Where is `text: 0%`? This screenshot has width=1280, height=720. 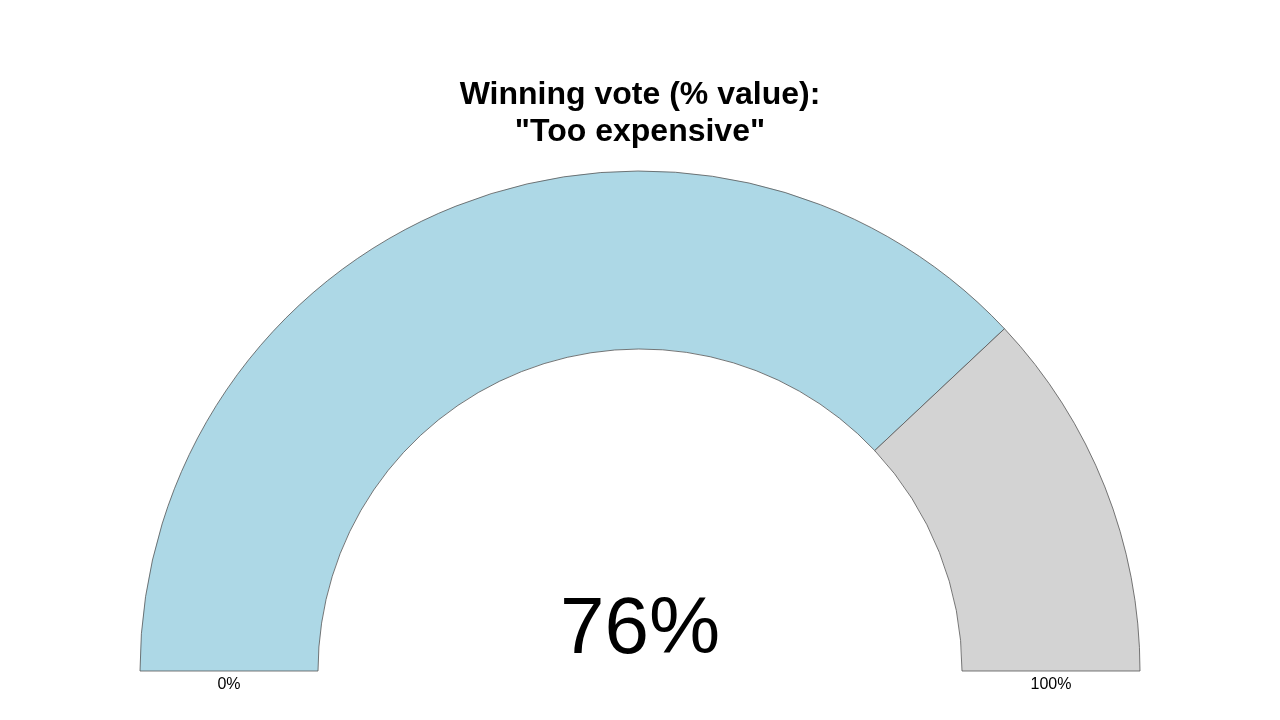 text: 0% is located at coordinates (229, 683).